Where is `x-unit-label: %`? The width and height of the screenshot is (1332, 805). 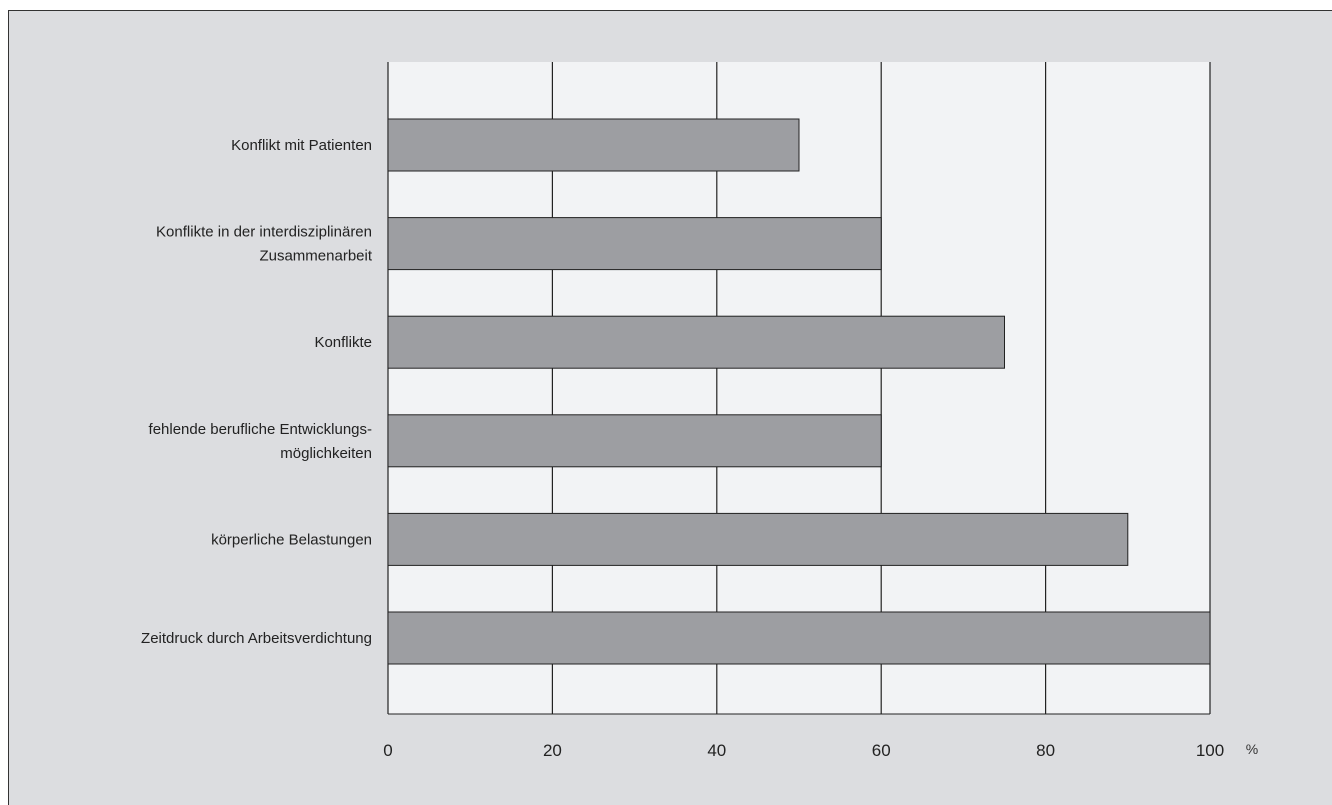
x-unit-label: % is located at coordinates (1252, 749).